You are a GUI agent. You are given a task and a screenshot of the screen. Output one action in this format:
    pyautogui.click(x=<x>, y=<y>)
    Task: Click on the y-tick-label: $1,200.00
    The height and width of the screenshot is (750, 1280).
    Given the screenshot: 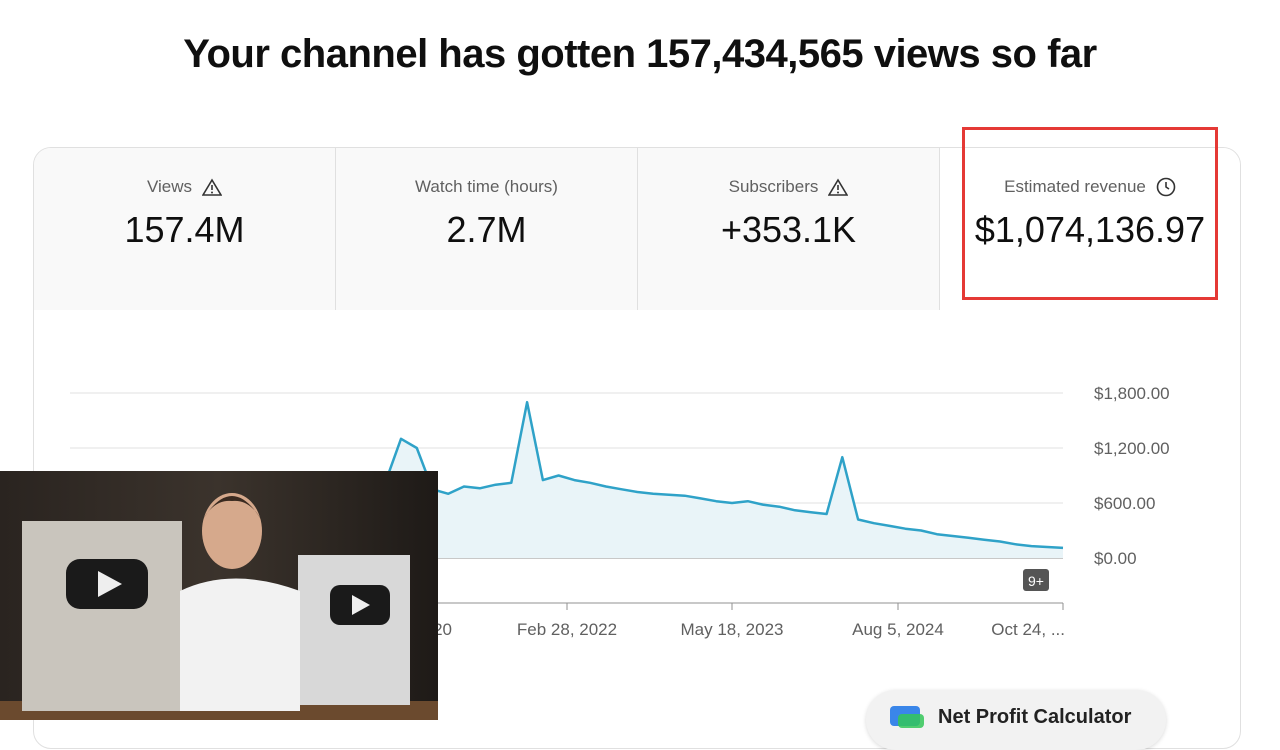 What is the action you would take?
    pyautogui.click(x=1132, y=448)
    